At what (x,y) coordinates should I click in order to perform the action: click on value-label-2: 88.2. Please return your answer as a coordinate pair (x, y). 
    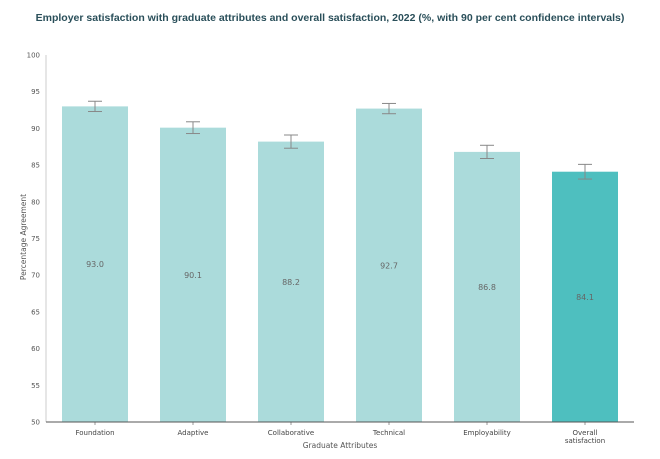
    Looking at the image, I should click on (291, 282).